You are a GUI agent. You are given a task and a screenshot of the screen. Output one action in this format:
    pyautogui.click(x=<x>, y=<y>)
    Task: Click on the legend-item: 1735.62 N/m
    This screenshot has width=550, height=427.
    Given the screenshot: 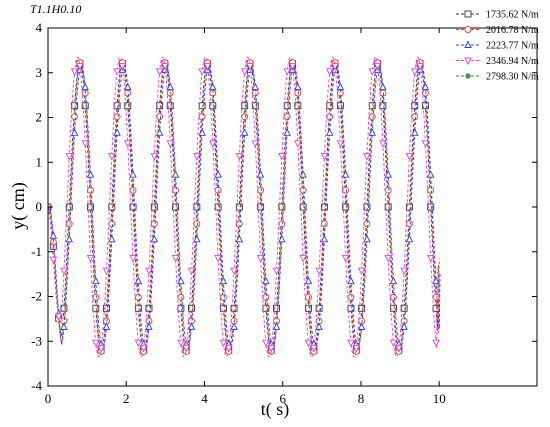 What is the action you would take?
    pyautogui.click(x=497, y=15)
    